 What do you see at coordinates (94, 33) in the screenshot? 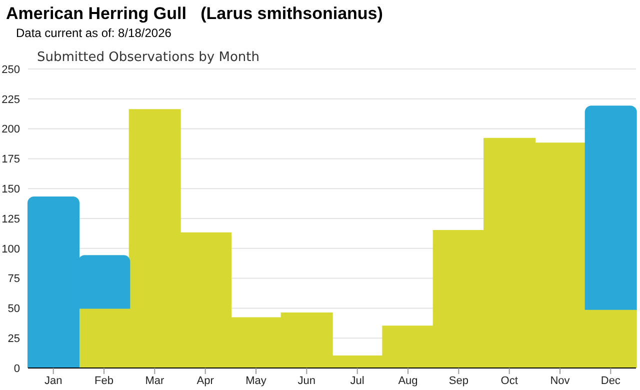
I see `chart-subtitle: Data current as of: 8/18/2026` at bounding box center [94, 33].